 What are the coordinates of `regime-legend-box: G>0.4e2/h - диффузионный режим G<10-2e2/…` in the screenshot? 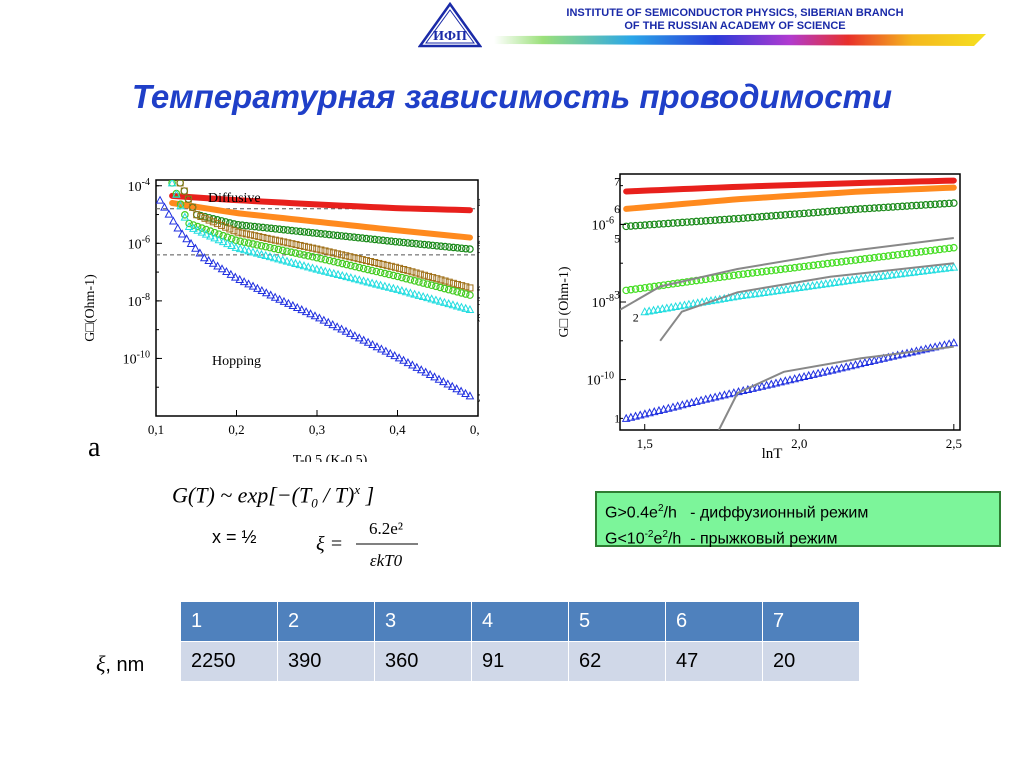 It's located at (798, 519).